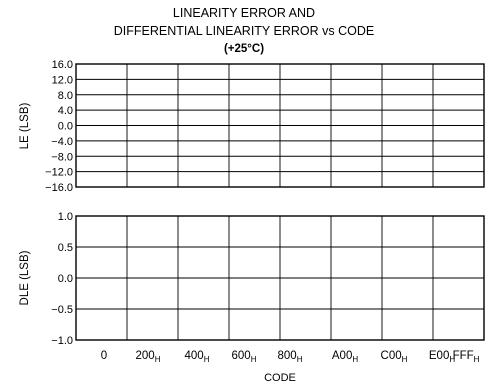  I want to click on x-tick-label: A00H, so click(345, 357).